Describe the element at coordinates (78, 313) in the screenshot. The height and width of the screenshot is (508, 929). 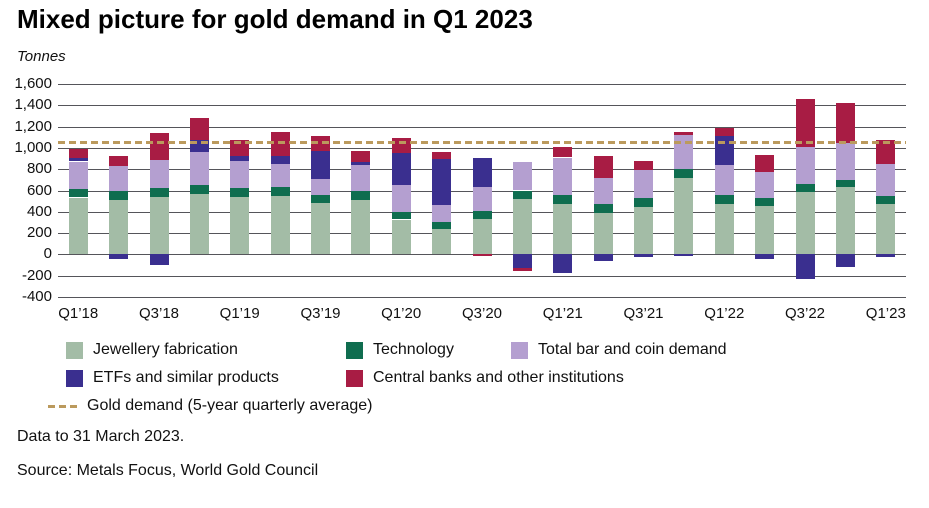
I see `x-axis-label: Q1’18` at that location.